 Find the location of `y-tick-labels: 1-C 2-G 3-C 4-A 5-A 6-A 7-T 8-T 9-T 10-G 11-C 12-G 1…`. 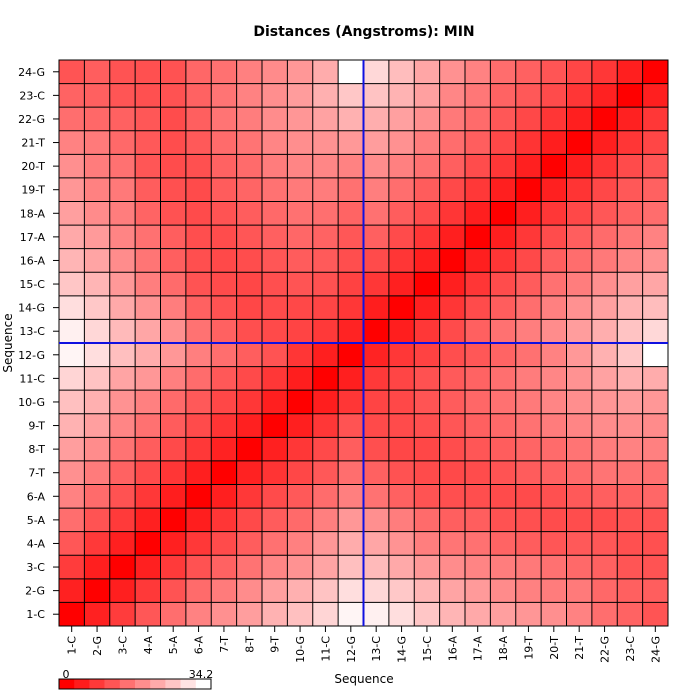

y-tick-labels: 1-C 2-G 3-C 4-A 5-A 6-A 7-T 8-T 9-T 10-G 11-C 12-G 1… is located at coordinates (38, 343).